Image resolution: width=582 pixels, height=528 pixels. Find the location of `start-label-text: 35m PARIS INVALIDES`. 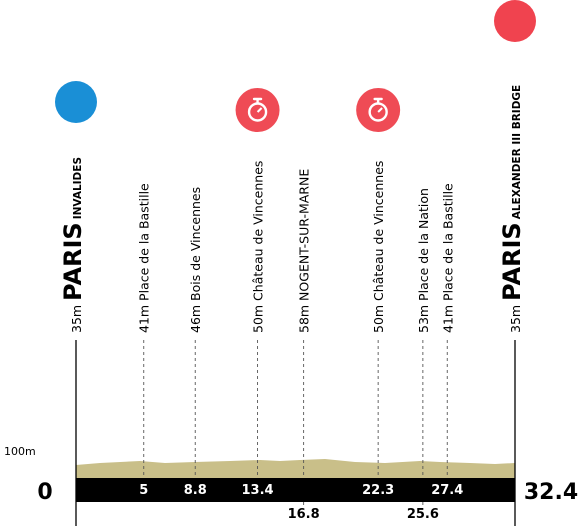

start-label-text: 35m PARIS INVALIDES is located at coordinates (73, 245).